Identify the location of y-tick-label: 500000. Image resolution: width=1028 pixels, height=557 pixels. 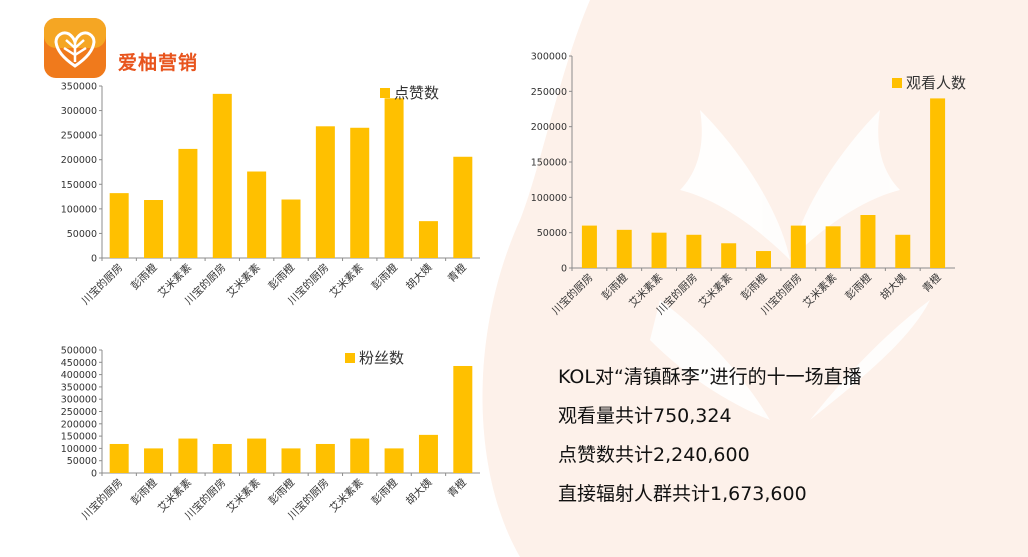
(79, 351).